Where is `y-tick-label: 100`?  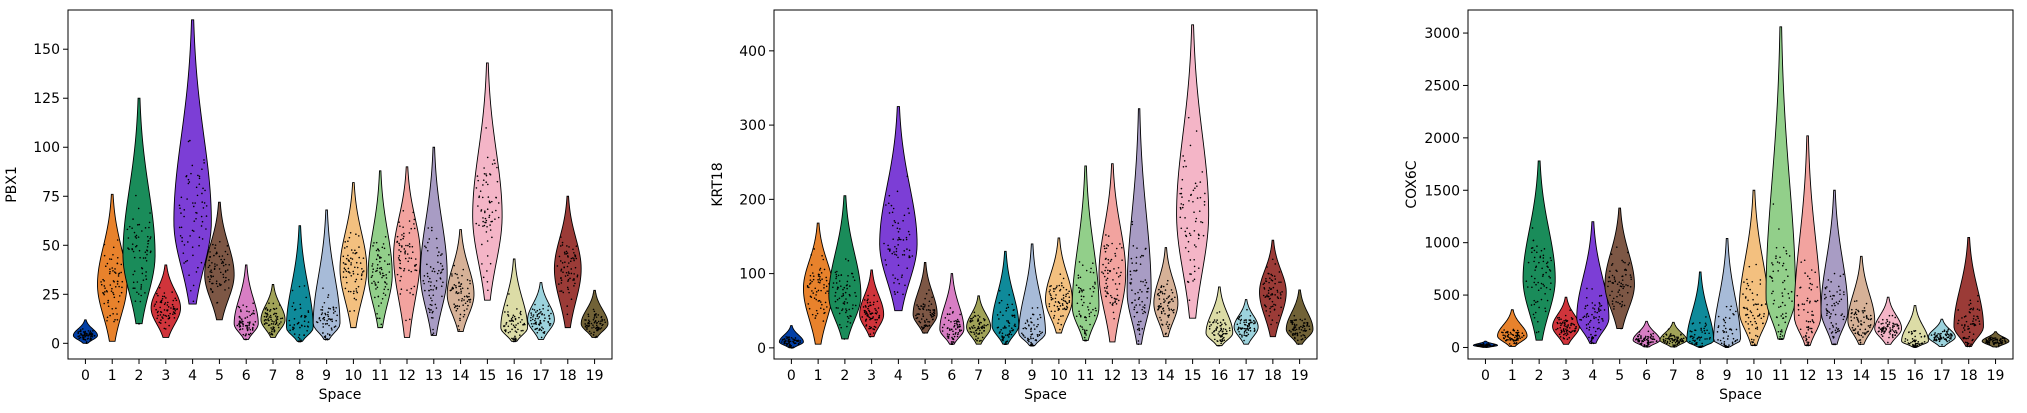
y-tick-label: 100 is located at coordinates (46, 148).